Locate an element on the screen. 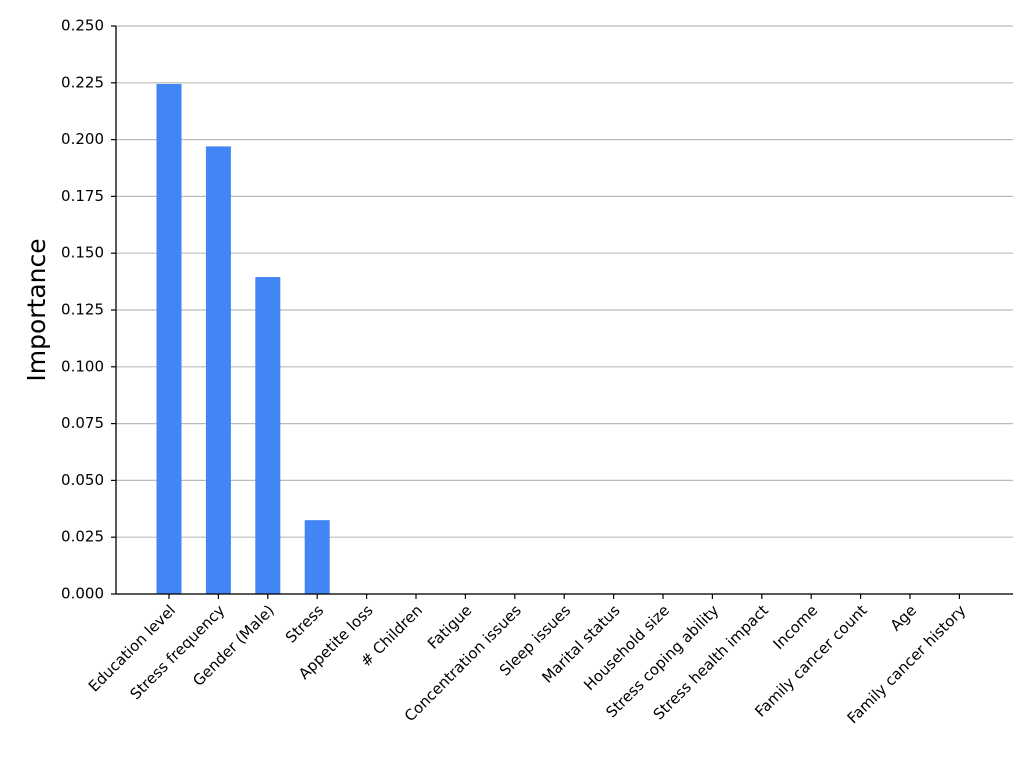 Image resolution: width=1032 pixels, height=774 pixels. y-tick-label: 0.100 is located at coordinates (82, 366).